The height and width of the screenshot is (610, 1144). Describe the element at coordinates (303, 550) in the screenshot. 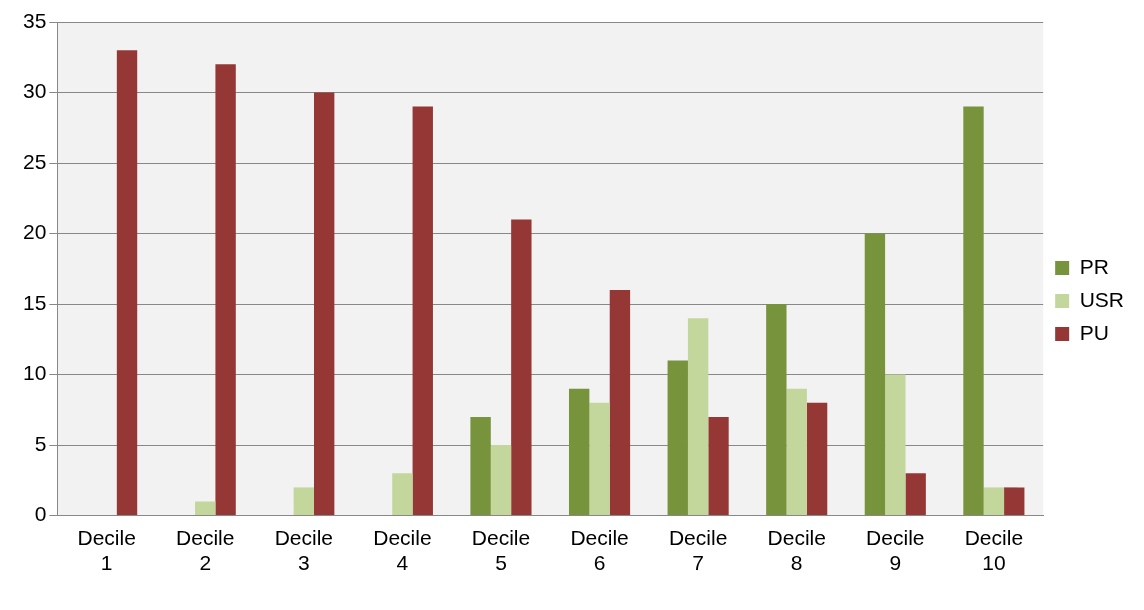

I see `x-tick-label: Decile 3` at that location.